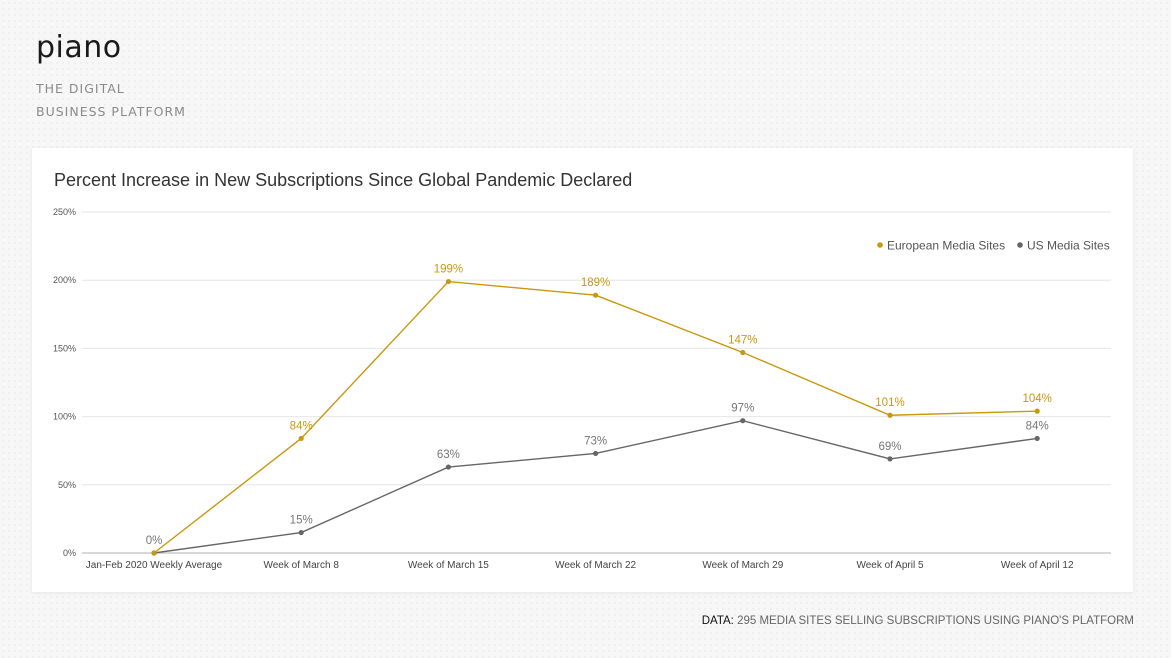  I want to click on data-label: 15%, so click(301, 521).